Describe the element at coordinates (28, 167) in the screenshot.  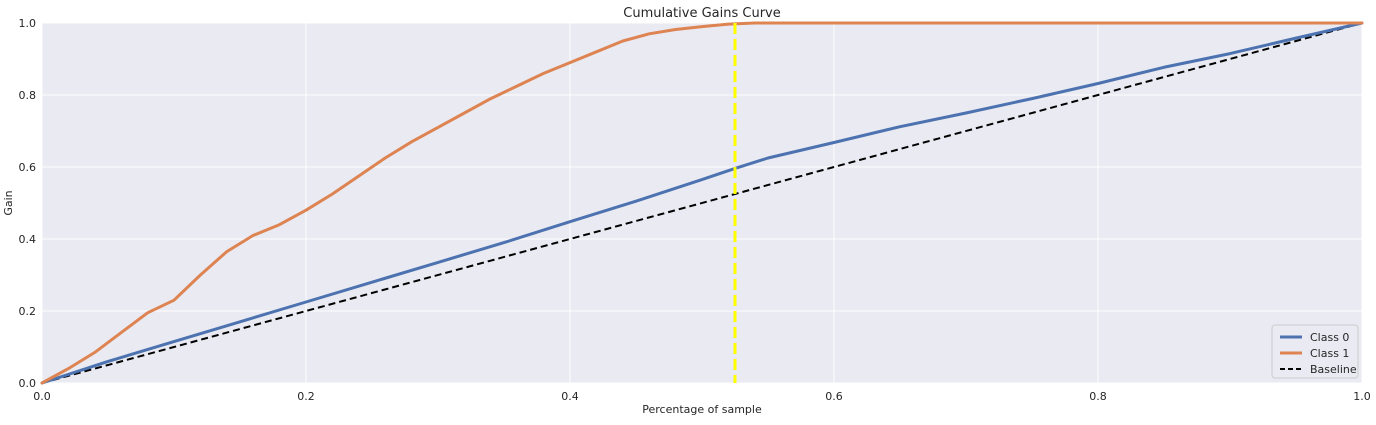
I see `y-tick-label: 0.6` at that location.